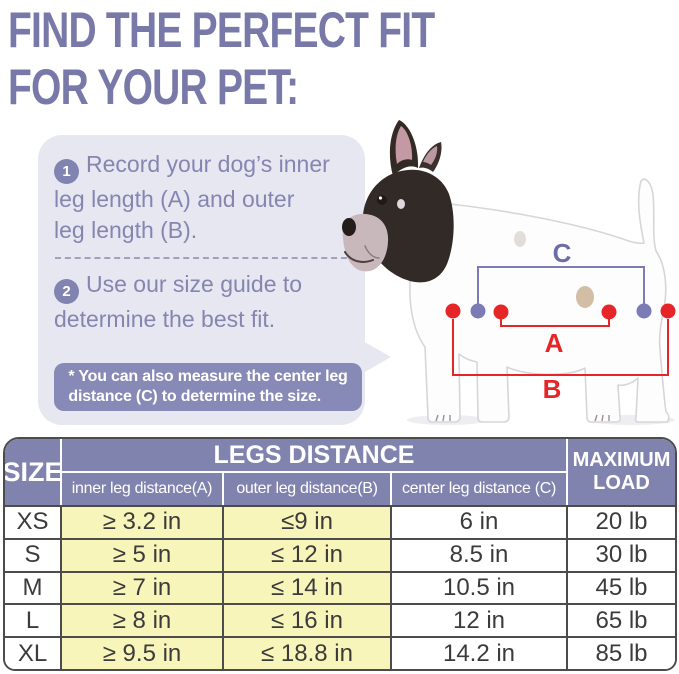 The image size is (679, 674). Describe the element at coordinates (308, 652) in the screenshot. I see `row-xl-outer: ≤ 18.8 in` at that location.